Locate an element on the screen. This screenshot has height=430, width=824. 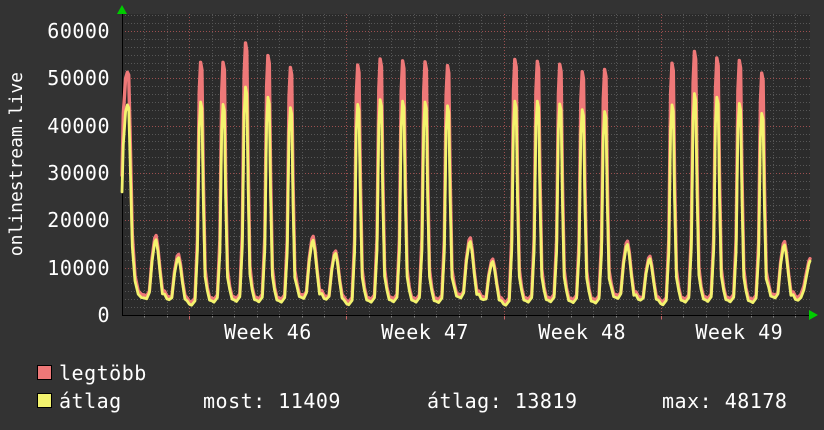
y-axis-title-text: onlinestream.live is located at coordinates (16, 164).